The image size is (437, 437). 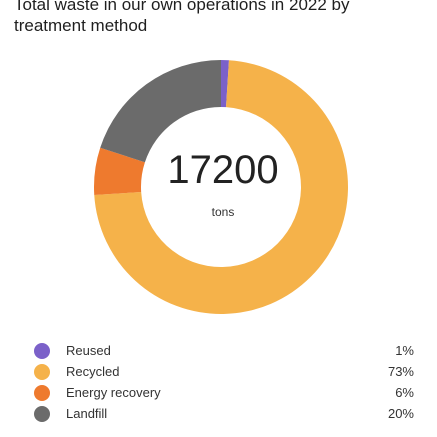 I want to click on legend-label: Landfill, so click(x=87, y=413).